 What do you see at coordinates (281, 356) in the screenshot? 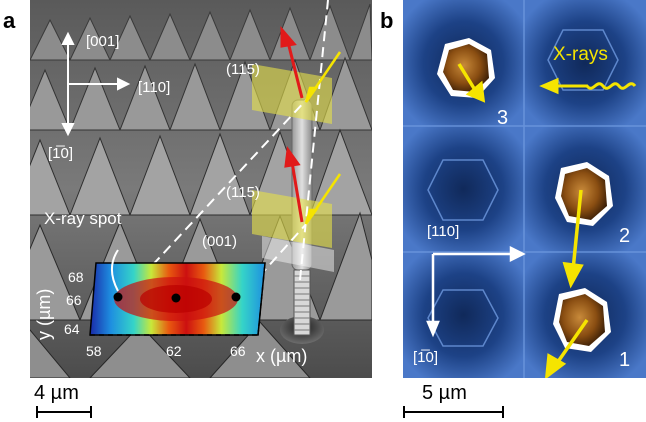
I see `map-xlabel: x (µm)` at bounding box center [281, 356].